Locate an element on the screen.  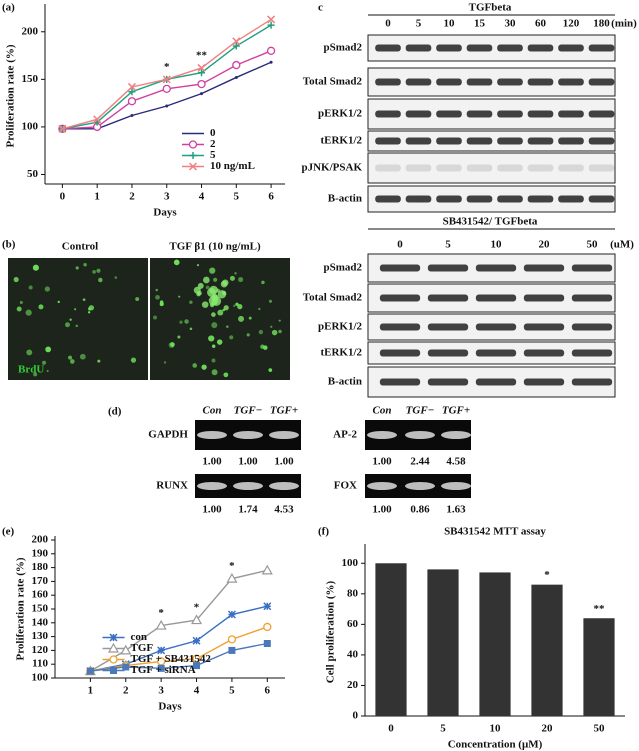
legend-label: TGF is located at coordinates (142, 648).